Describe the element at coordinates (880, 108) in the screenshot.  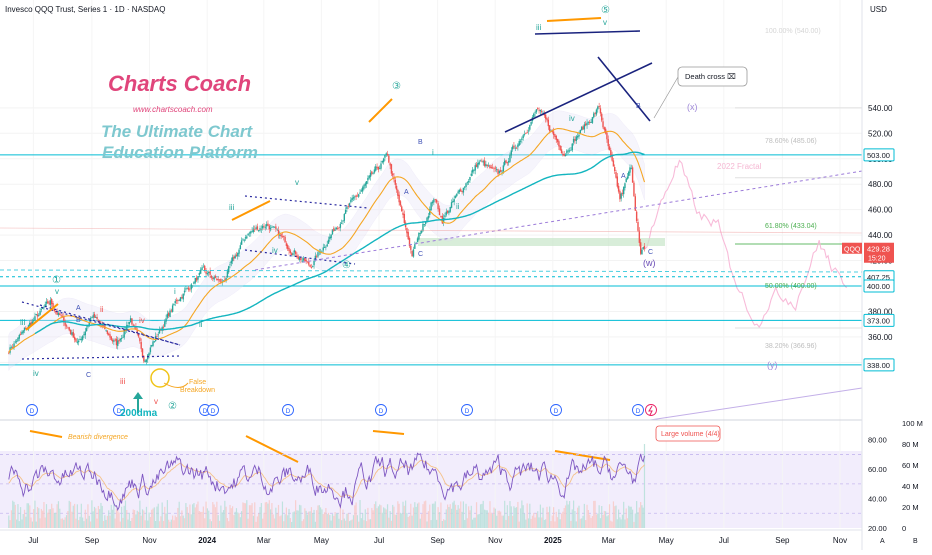
I see `price-tick: 540.00` at that location.